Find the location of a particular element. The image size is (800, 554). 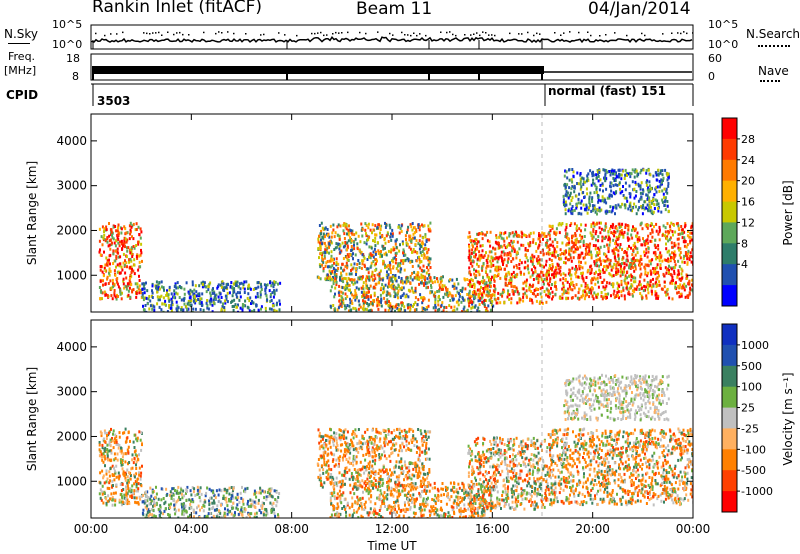

nsky-label: N.Sky is located at coordinates (21, 34).